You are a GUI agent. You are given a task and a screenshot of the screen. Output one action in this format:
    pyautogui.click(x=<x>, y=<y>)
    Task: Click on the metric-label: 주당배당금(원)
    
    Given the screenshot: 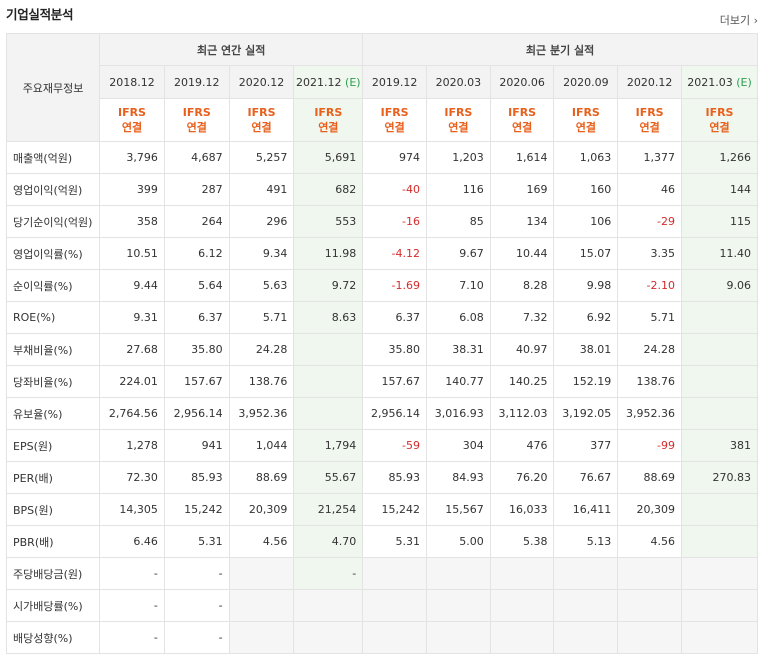 What is the action you would take?
    pyautogui.click(x=53, y=573)
    